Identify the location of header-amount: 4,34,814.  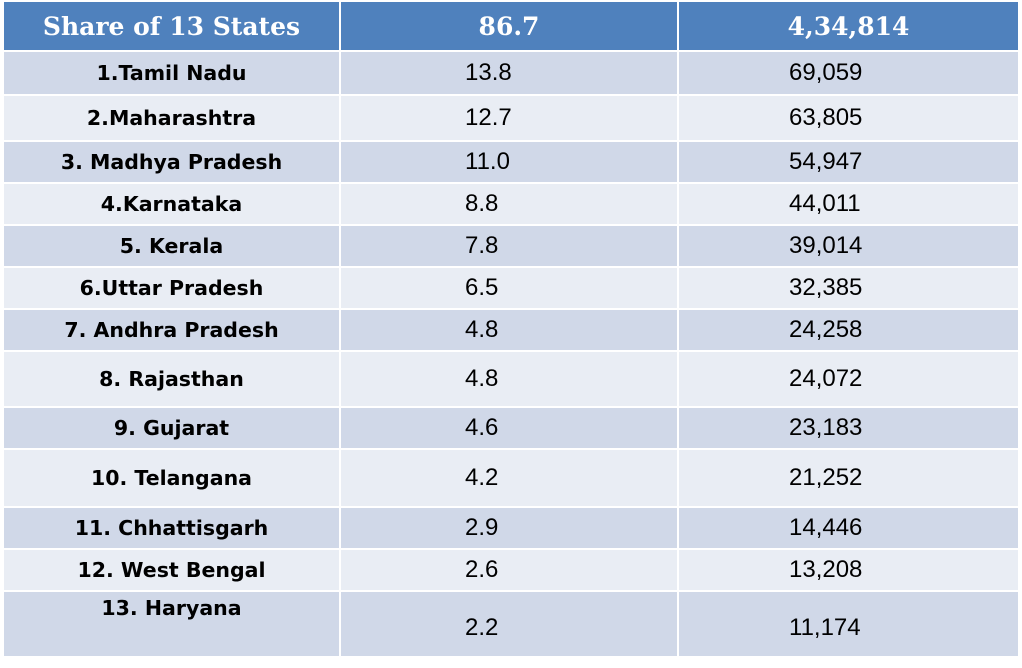
(848, 27).